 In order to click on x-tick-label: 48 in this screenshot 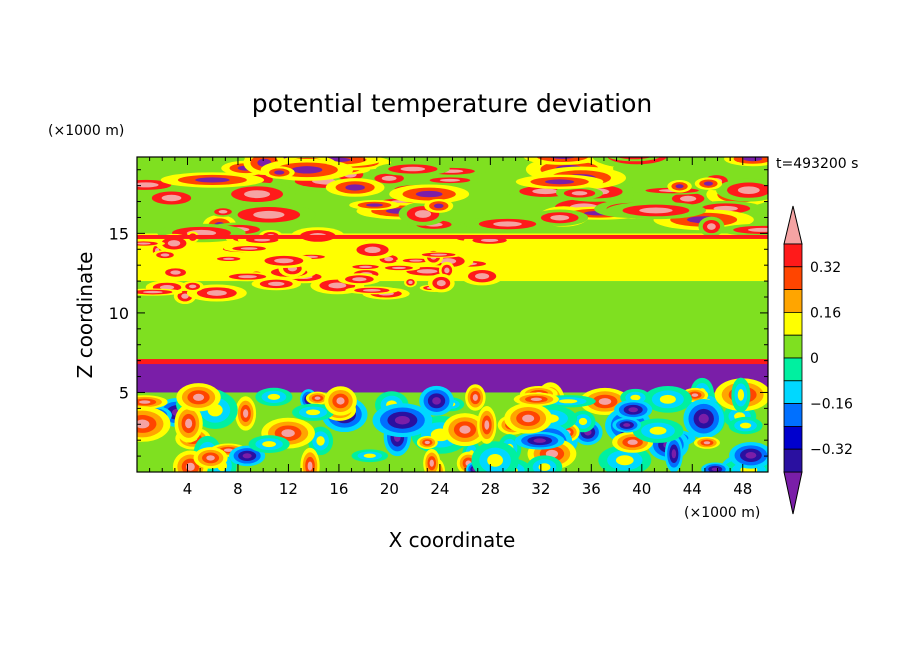, I will do `click(742, 489)`.